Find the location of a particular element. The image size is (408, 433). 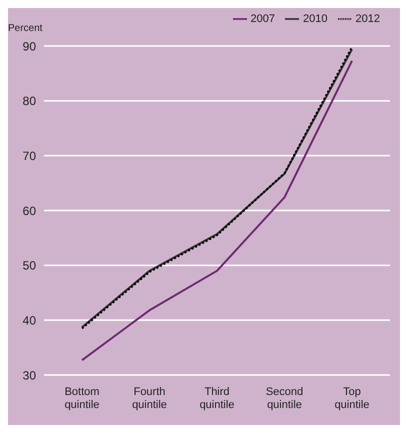

legend-label: 2010 is located at coordinates (315, 18).